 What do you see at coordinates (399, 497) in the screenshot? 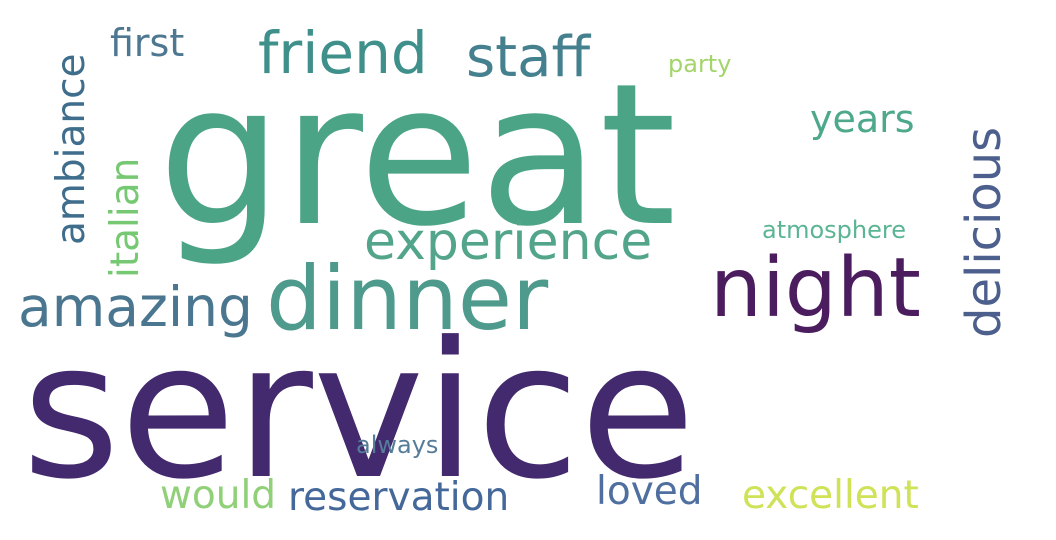
I see `word-reservation: reservation` at bounding box center [399, 497].